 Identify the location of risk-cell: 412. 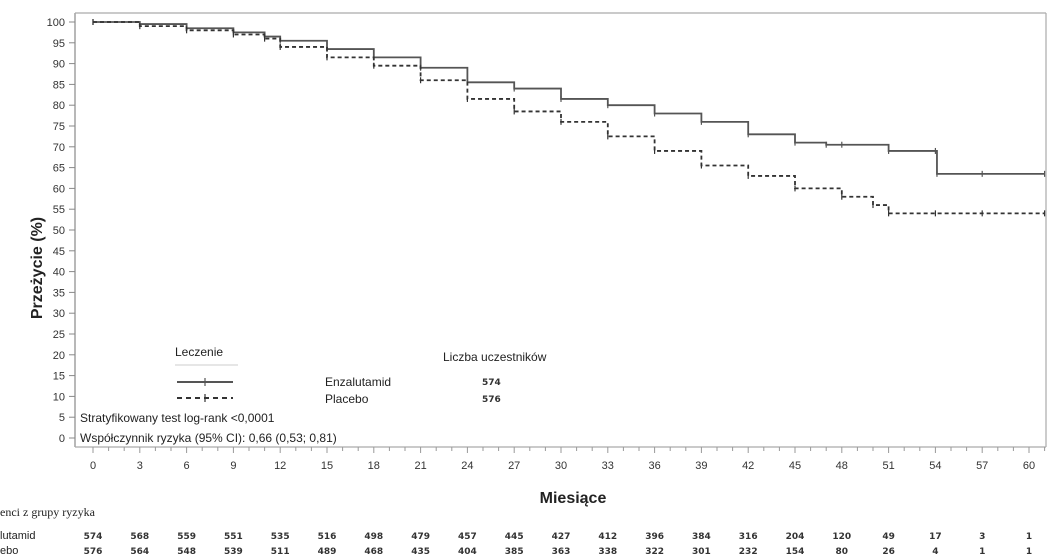
(607, 537).